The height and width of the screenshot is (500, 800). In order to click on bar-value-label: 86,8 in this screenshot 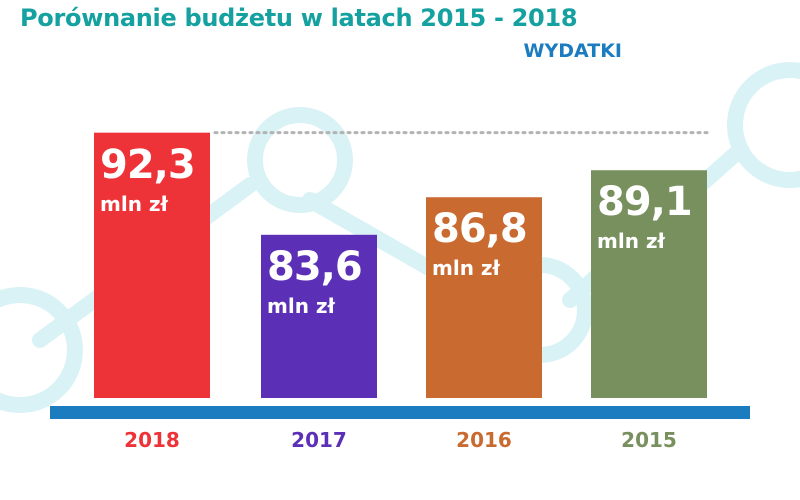, I will do `click(480, 229)`.